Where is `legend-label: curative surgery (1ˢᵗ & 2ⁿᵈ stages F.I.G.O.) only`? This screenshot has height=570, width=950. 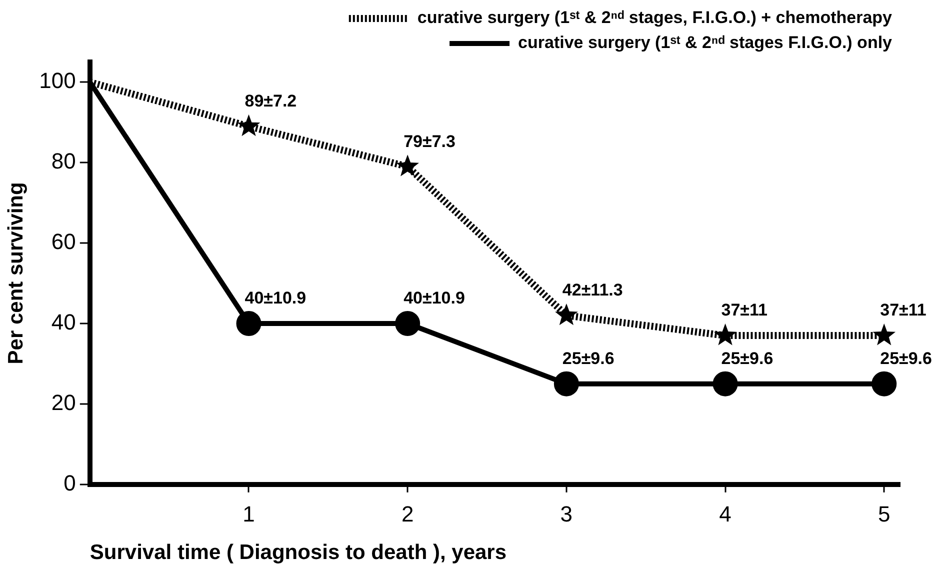
legend-label: curative surgery (1ˢᵗ & 2ⁿᵈ stages F.I.G.O.) only is located at coordinates (705, 42).